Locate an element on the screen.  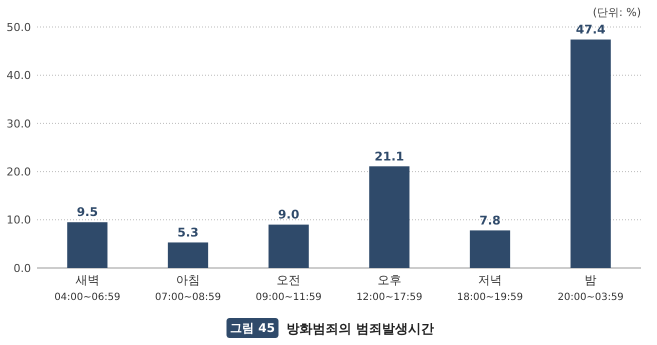
y-tick-label: 20.0 is located at coordinates (18, 171).